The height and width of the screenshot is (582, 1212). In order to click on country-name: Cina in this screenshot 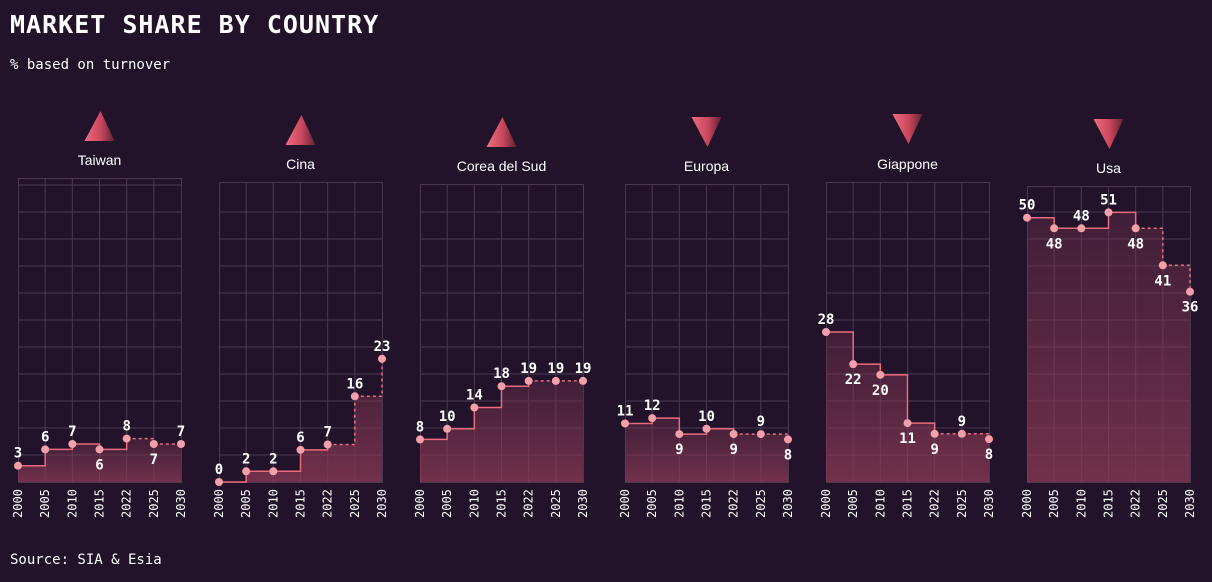, I will do `click(300, 164)`.